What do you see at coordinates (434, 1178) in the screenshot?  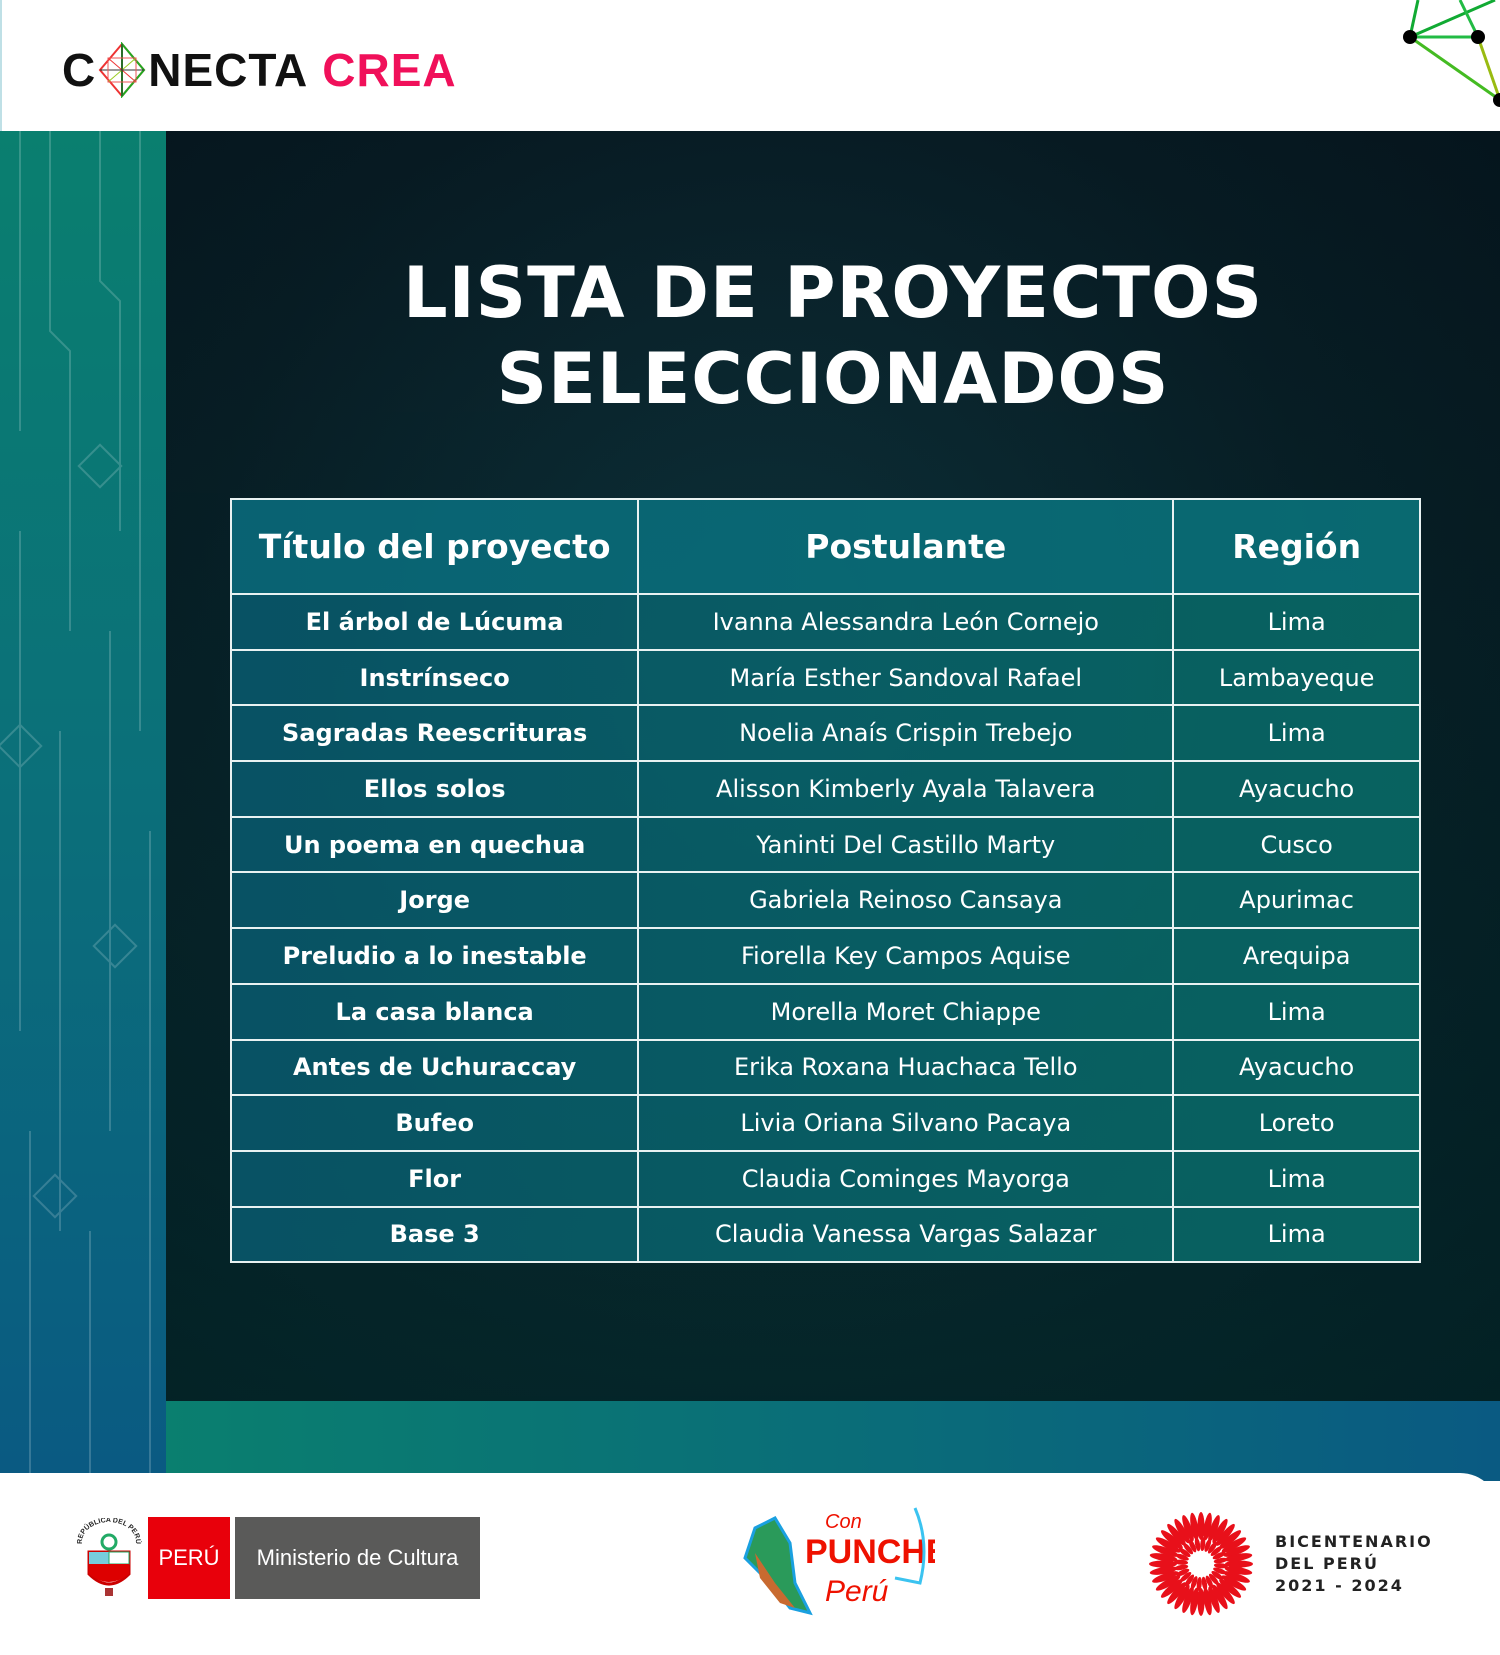 I see `project-title-cell: Flor` at bounding box center [434, 1178].